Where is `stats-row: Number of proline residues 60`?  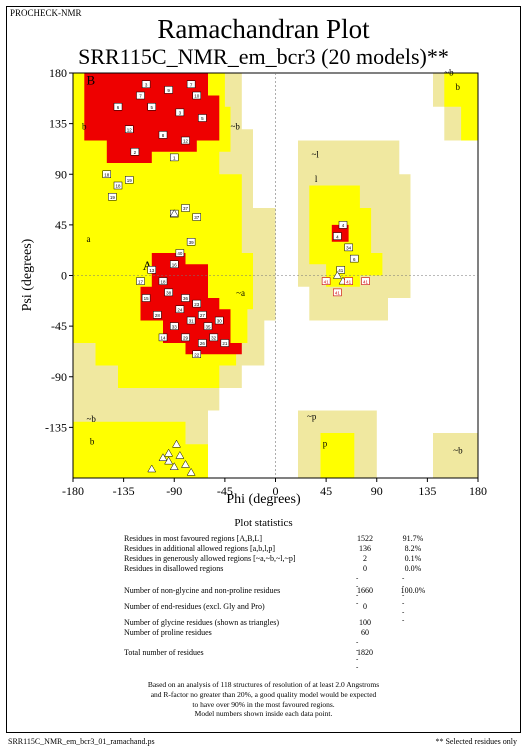 stats-row: Number of proline residues 60 is located at coordinates (284, 633).